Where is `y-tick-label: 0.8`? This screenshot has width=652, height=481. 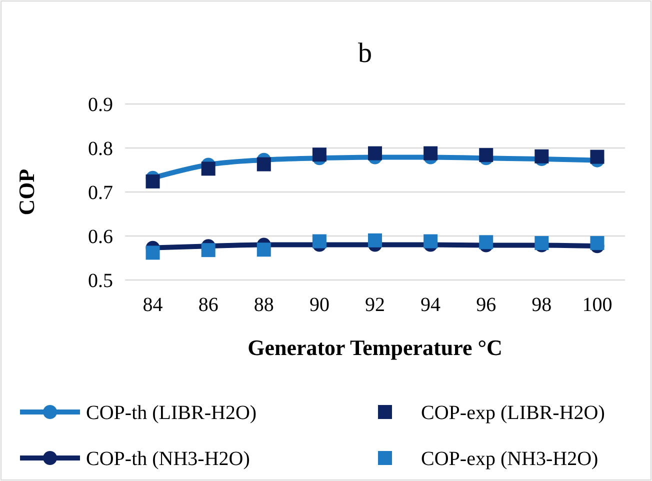 y-tick-label: 0.8 is located at coordinates (100, 149).